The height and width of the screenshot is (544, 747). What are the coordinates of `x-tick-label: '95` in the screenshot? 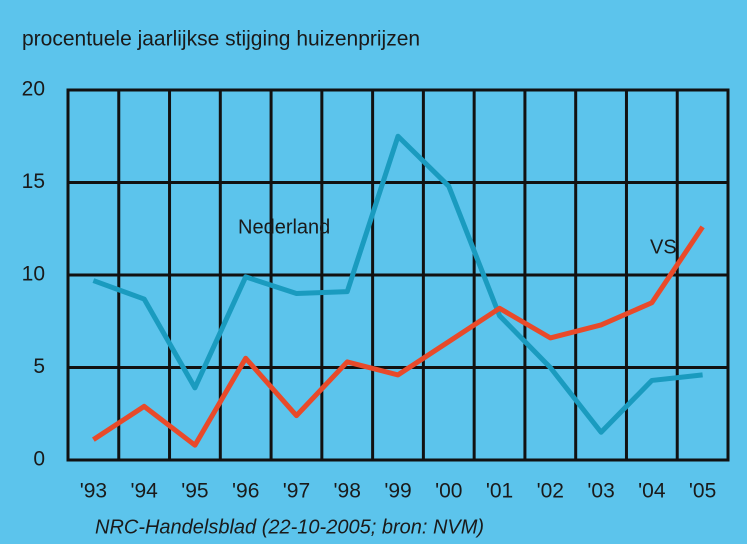 It's located at (194, 491).